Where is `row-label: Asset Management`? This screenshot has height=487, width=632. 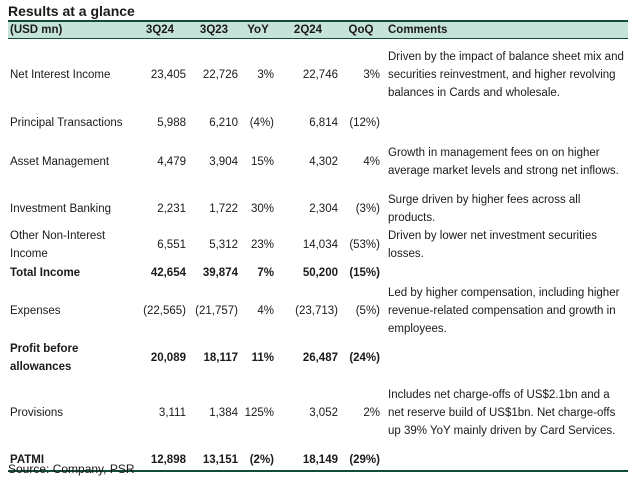
row-label: Asset Management is located at coordinates (60, 162).